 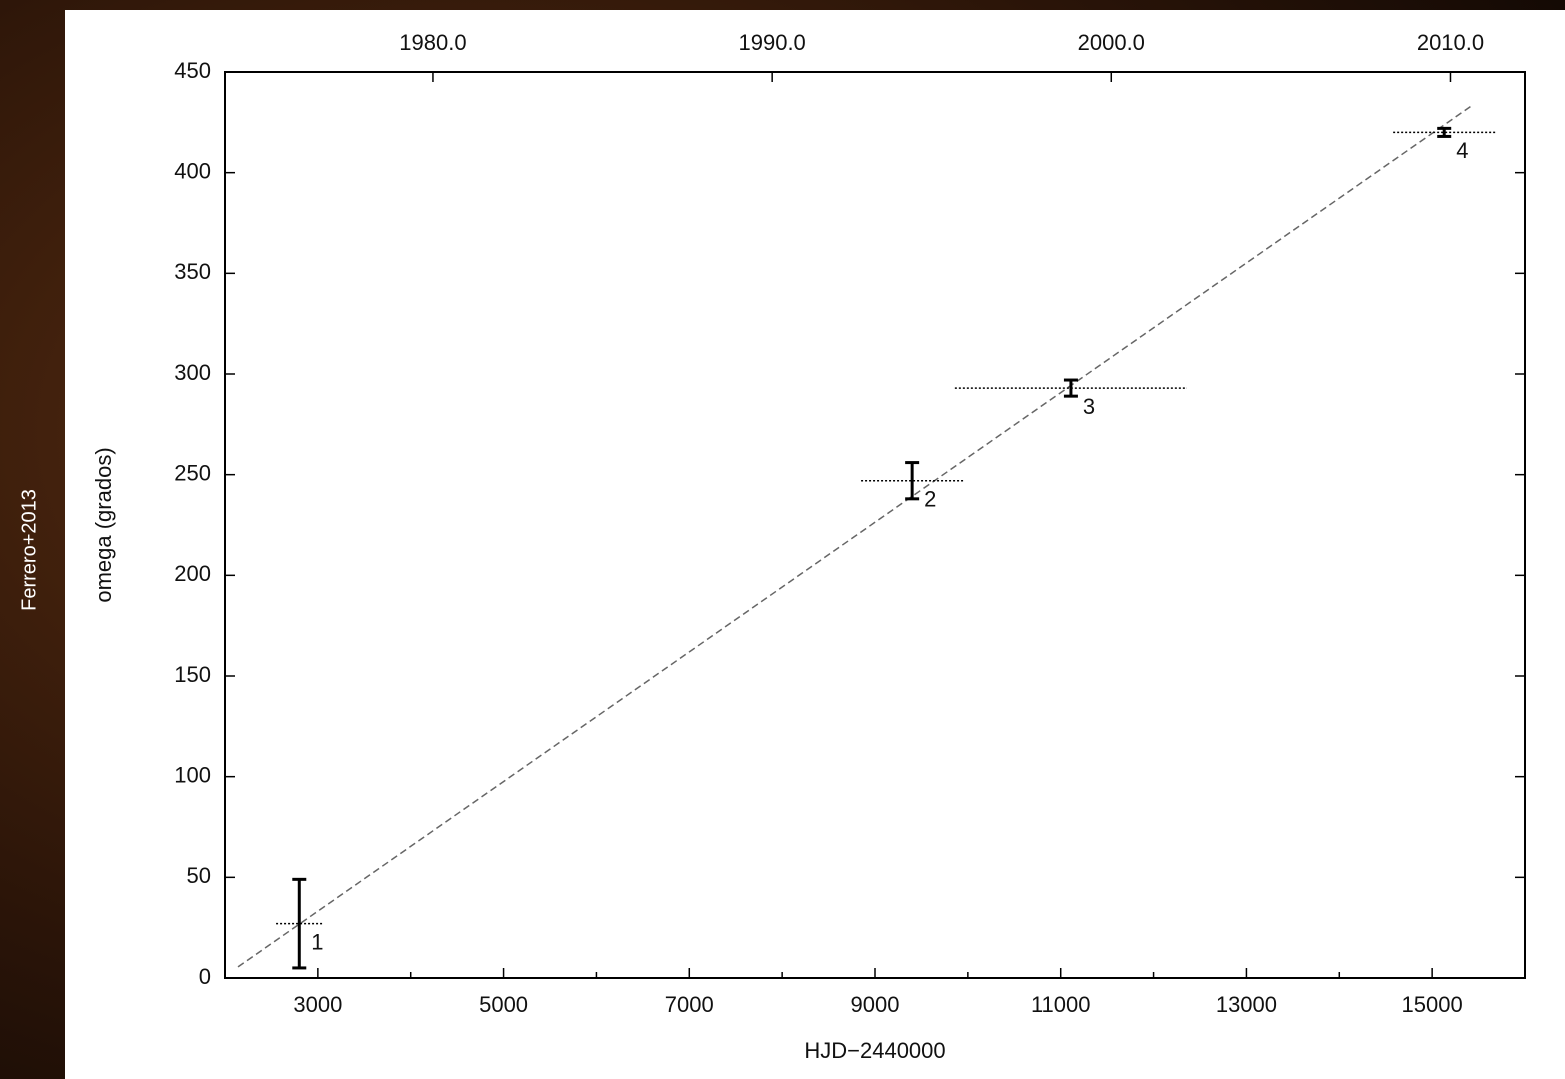 I want to click on y-axis-label: omega (grados), so click(x=103, y=524).